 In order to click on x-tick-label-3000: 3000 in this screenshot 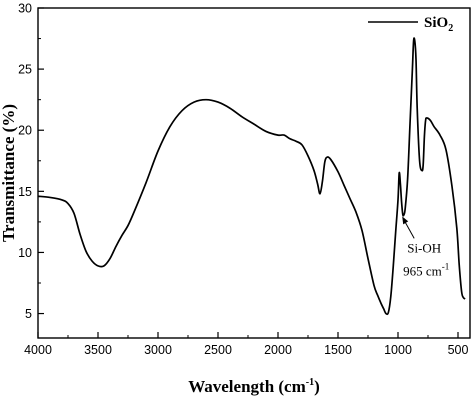, I will do `click(158, 350)`.